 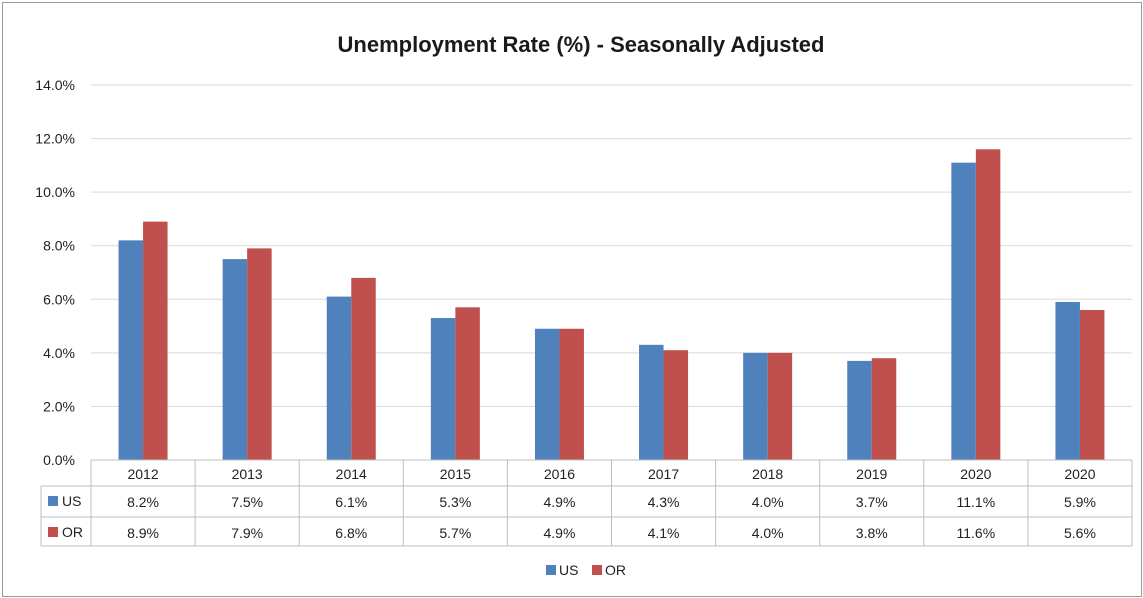 What do you see at coordinates (559, 474) in the screenshot?
I see `x-category-label: 2016` at bounding box center [559, 474].